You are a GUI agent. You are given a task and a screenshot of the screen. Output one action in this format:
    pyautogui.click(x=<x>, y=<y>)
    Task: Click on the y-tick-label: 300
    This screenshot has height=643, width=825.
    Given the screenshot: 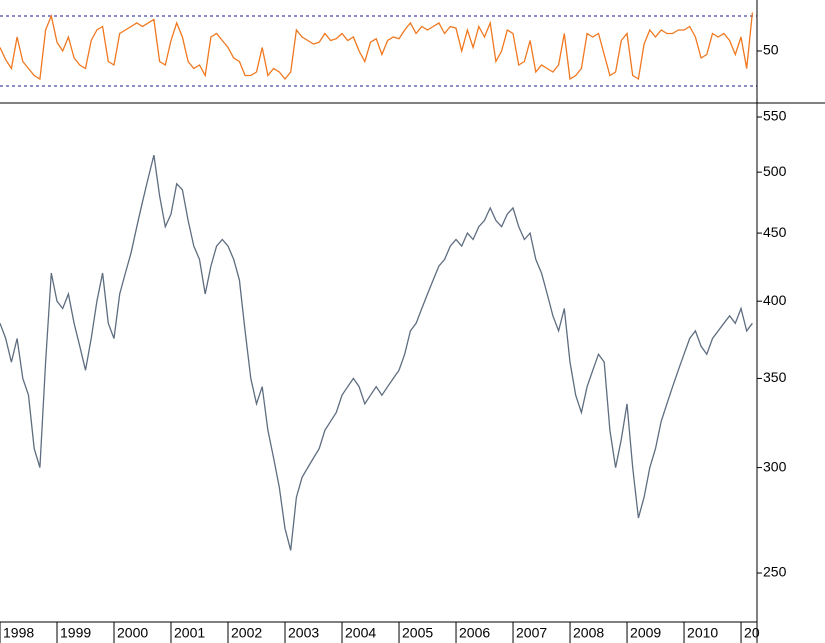 What is the action you would take?
    pyautogui.click(x=775, y=466)
    